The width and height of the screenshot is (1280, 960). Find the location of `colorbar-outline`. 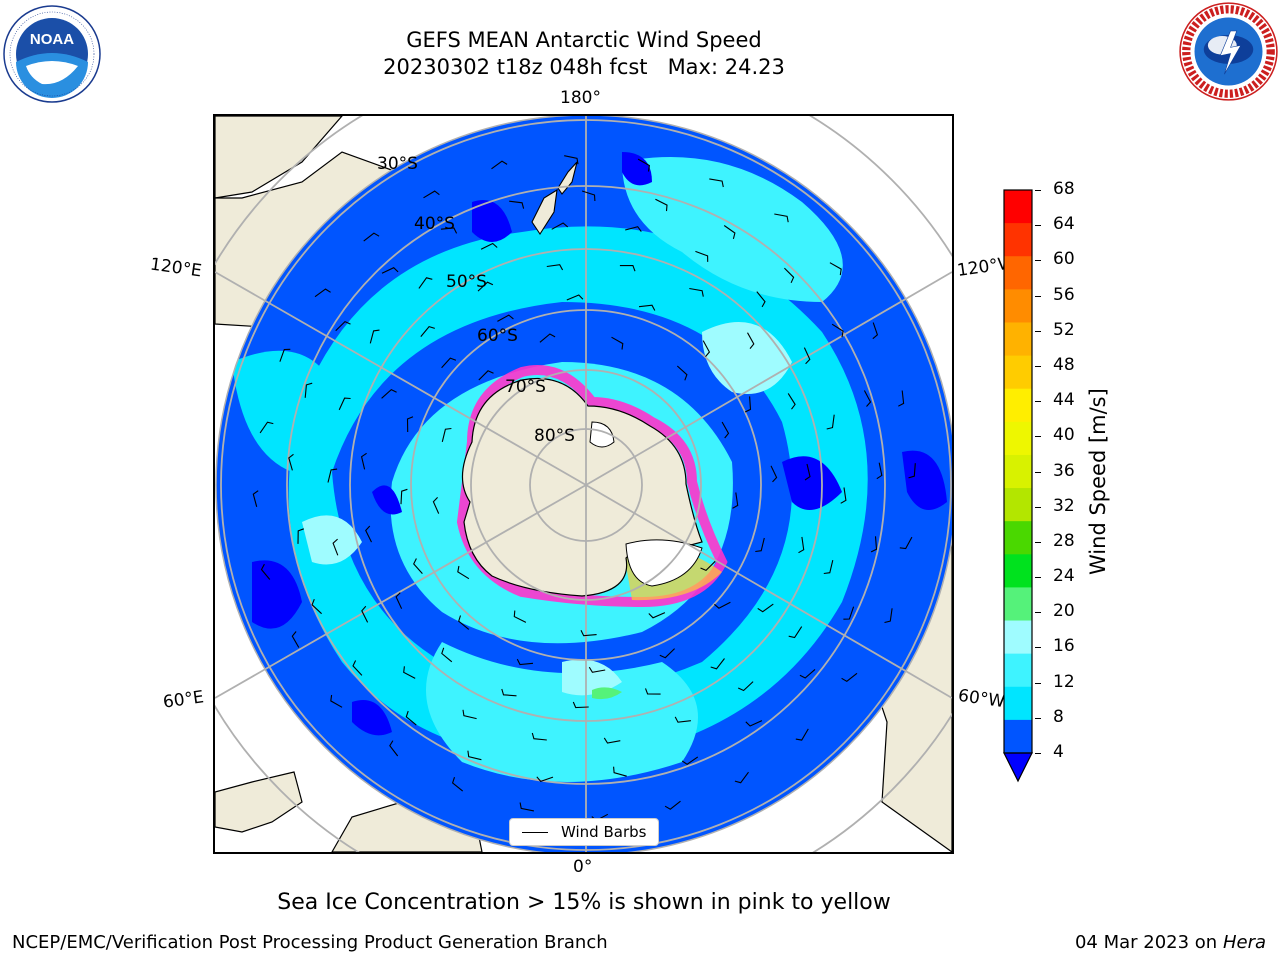

colorbar-outline is located at coordinates (1018, 471).